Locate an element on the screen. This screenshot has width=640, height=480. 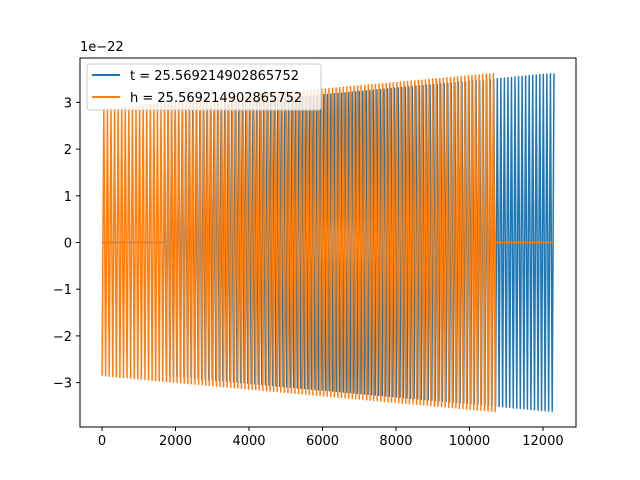
x-tick-label: 6000 is located at coordinates (322, 441).